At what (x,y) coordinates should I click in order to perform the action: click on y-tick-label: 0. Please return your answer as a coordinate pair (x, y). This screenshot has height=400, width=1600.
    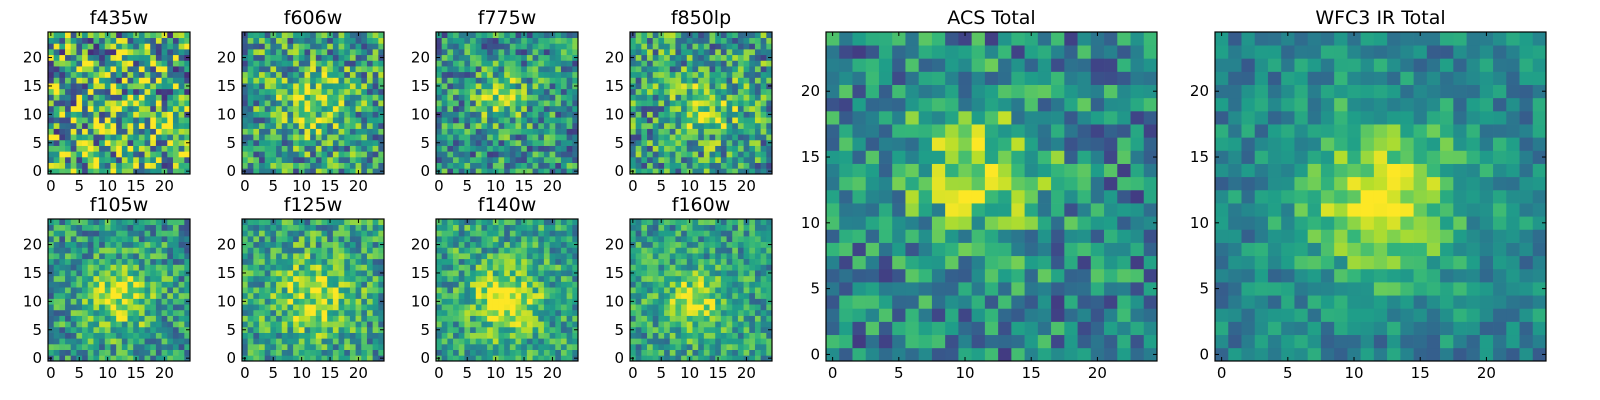
    Looking at the image, I should click on (425, 171).